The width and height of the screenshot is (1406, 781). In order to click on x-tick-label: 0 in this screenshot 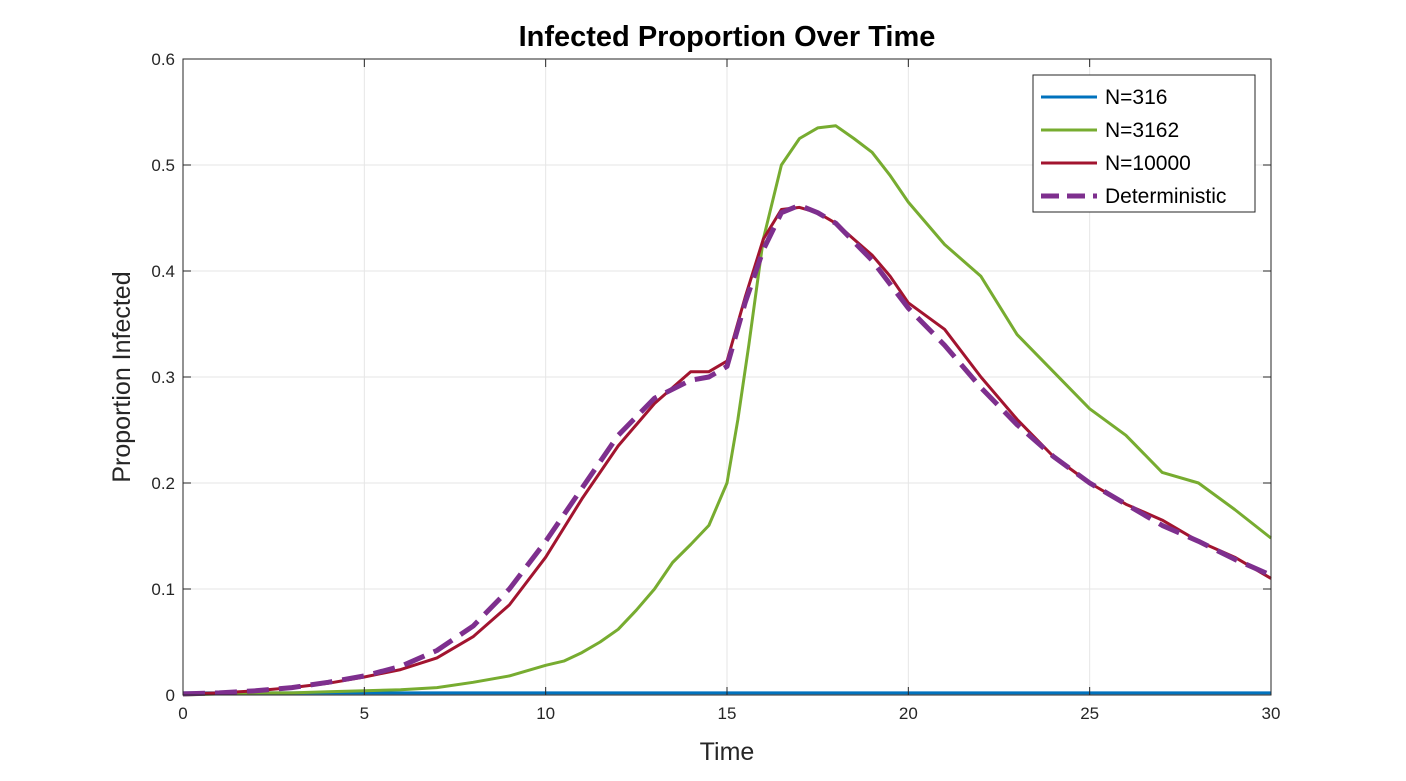, I will do `click(182, 713)`.